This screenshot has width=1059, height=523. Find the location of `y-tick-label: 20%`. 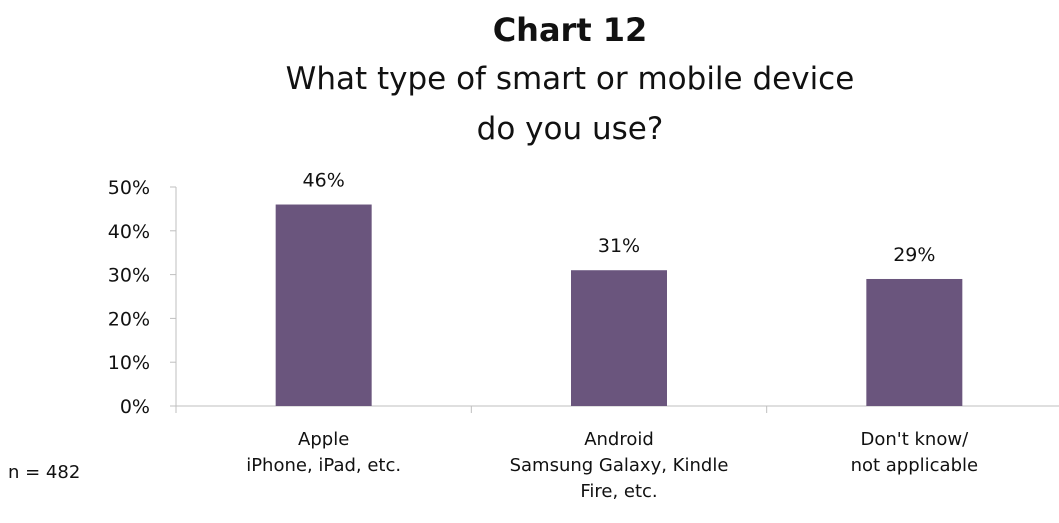

y-tick-label: 20% is located at coordinates (129, 319).